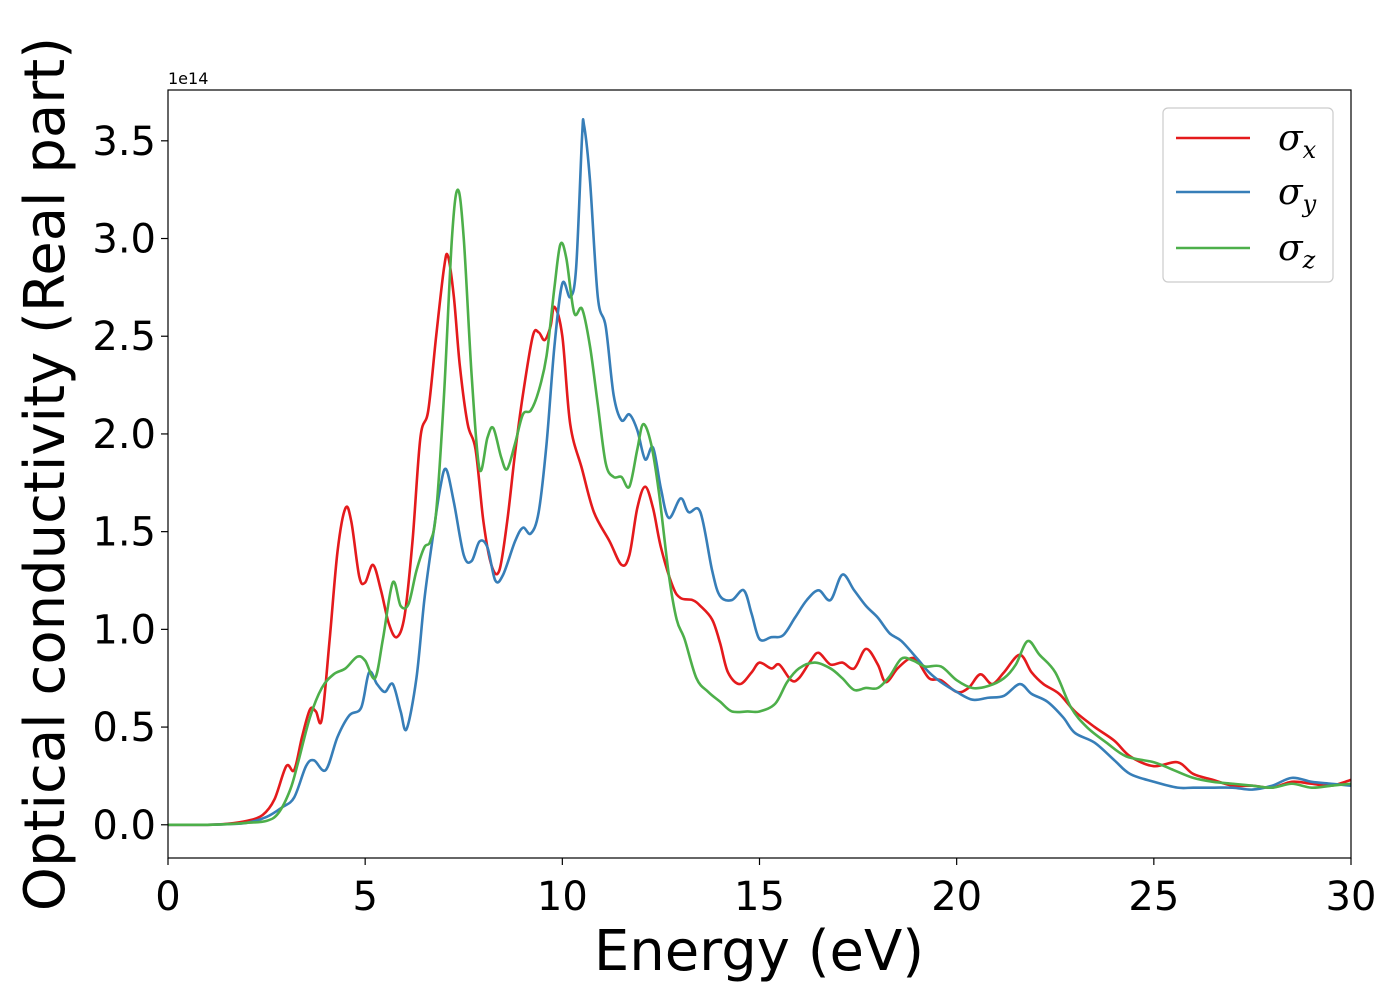 Image resolution: width=1400 pixels, height=1000 pixels. Describe the element at coordinates (124, 533) in the screenshot. I see `y-tick-label: 1.5` at that location.